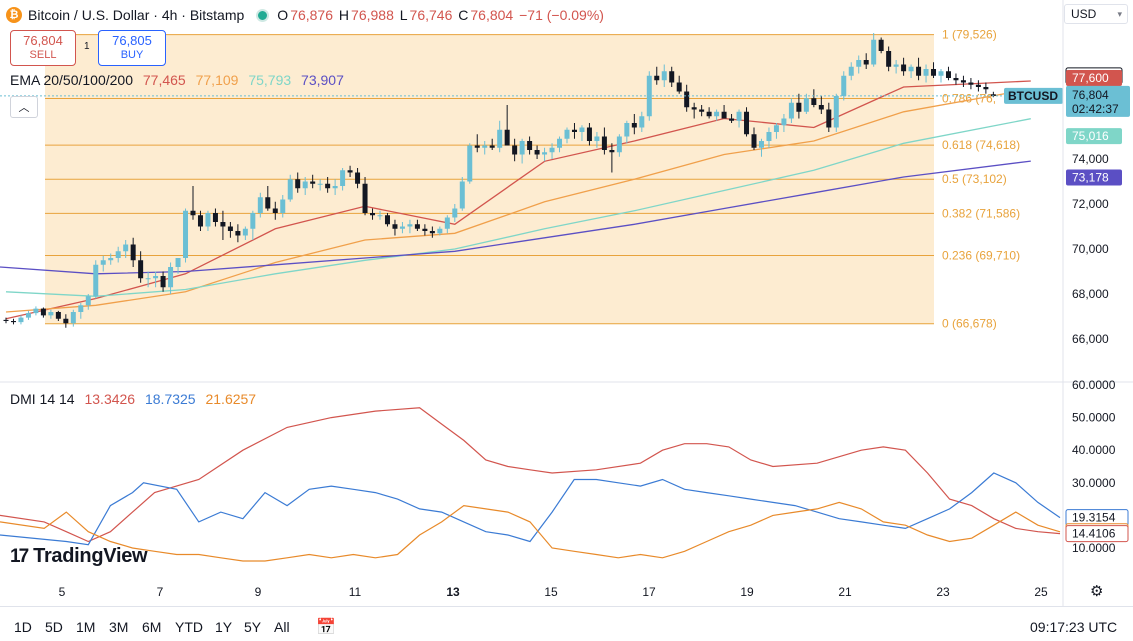 The image size is (1133, 641). Describe the element at coordinates (71, 80) in the screenshot. I see `ema-label: EMA 20/50/100/200` at that location.